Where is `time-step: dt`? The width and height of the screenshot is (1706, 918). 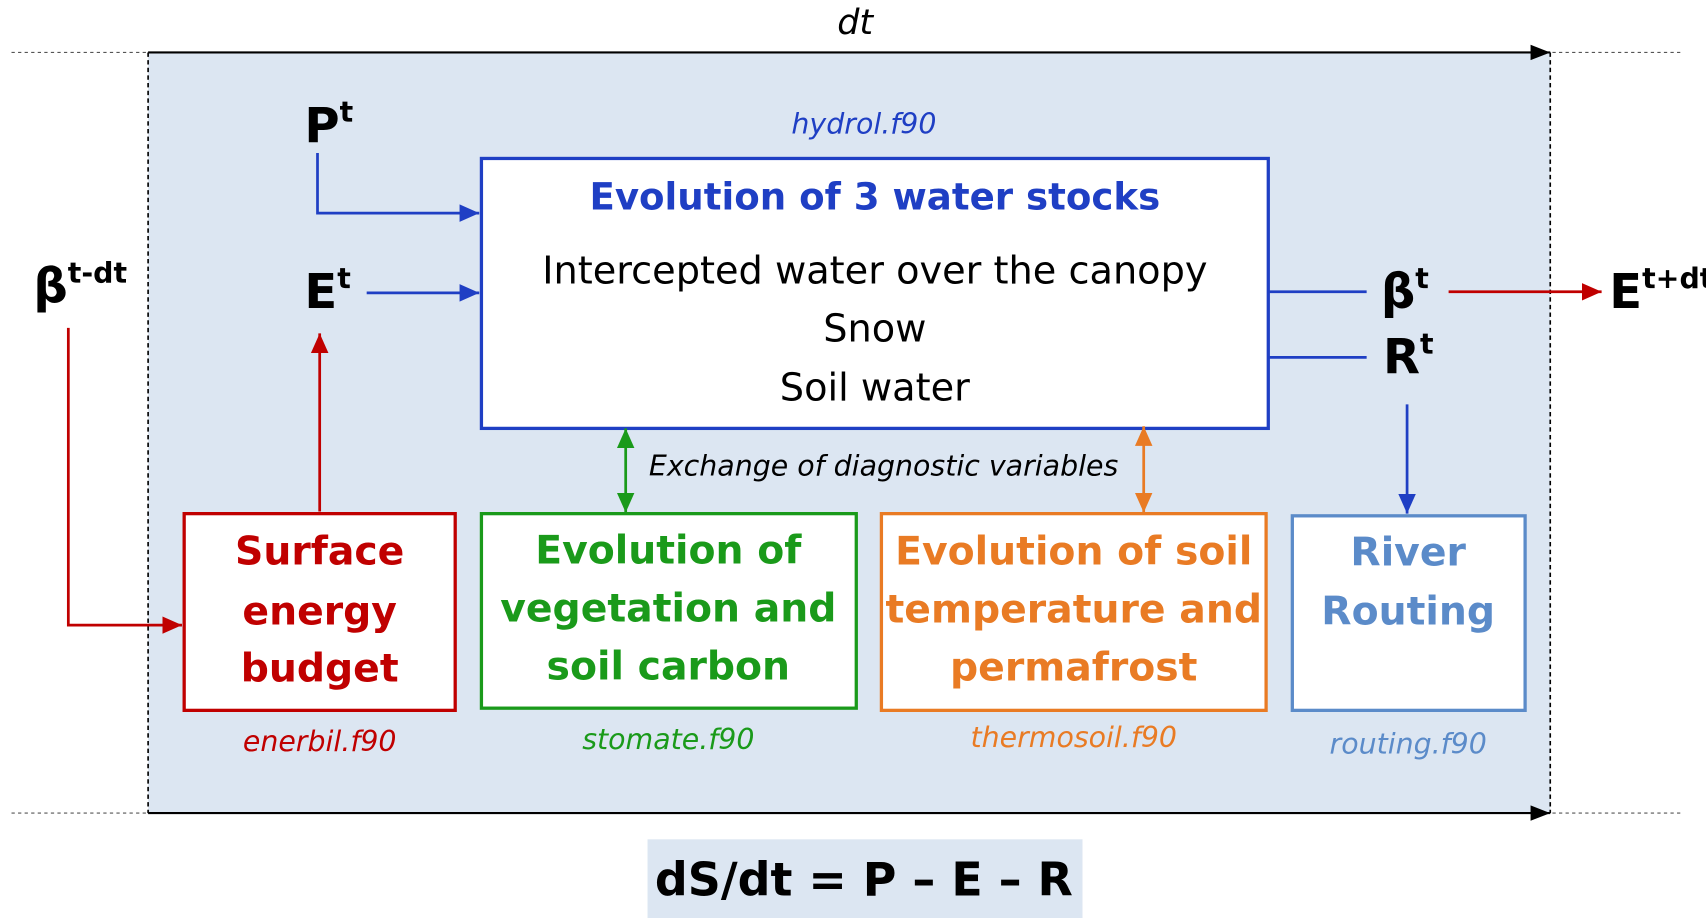 time-step: dt is located at coordinates (855, 23).